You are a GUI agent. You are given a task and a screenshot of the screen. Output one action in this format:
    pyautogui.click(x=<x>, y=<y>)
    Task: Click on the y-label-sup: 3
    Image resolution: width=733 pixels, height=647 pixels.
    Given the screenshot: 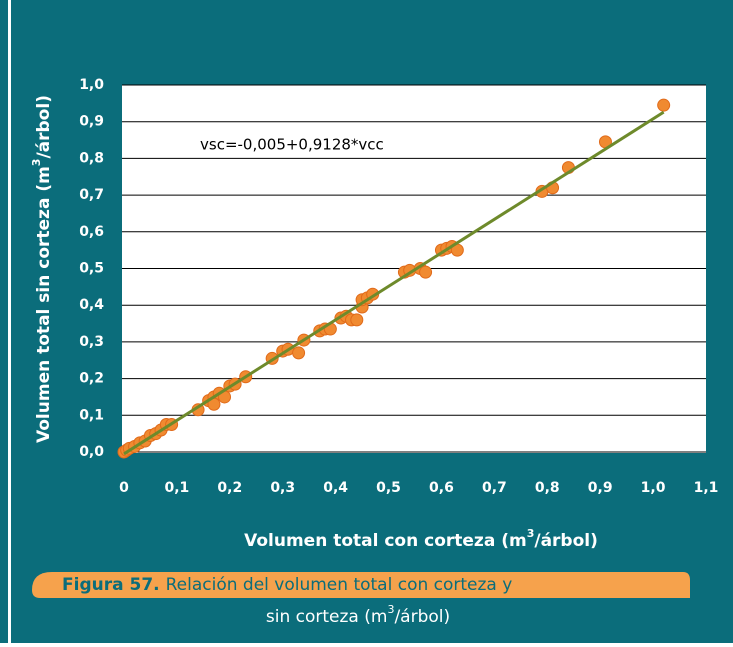 What is the action you would take?
    pyautogui.click(x=36, y=163)
    